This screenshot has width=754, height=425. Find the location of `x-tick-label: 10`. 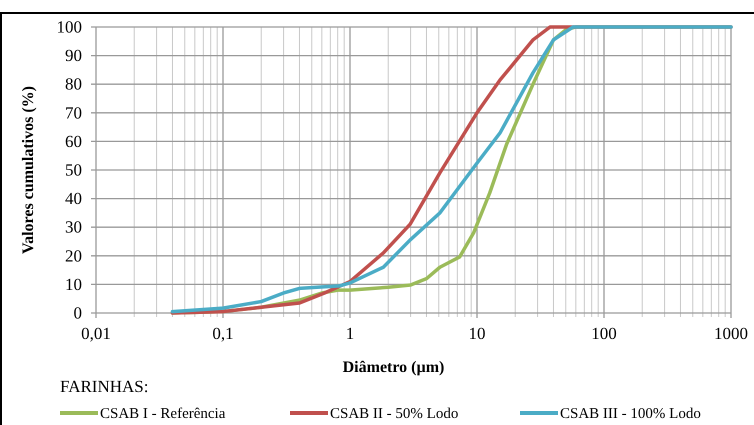

x-tick-label: 10 is located at coordinates (477, 334).